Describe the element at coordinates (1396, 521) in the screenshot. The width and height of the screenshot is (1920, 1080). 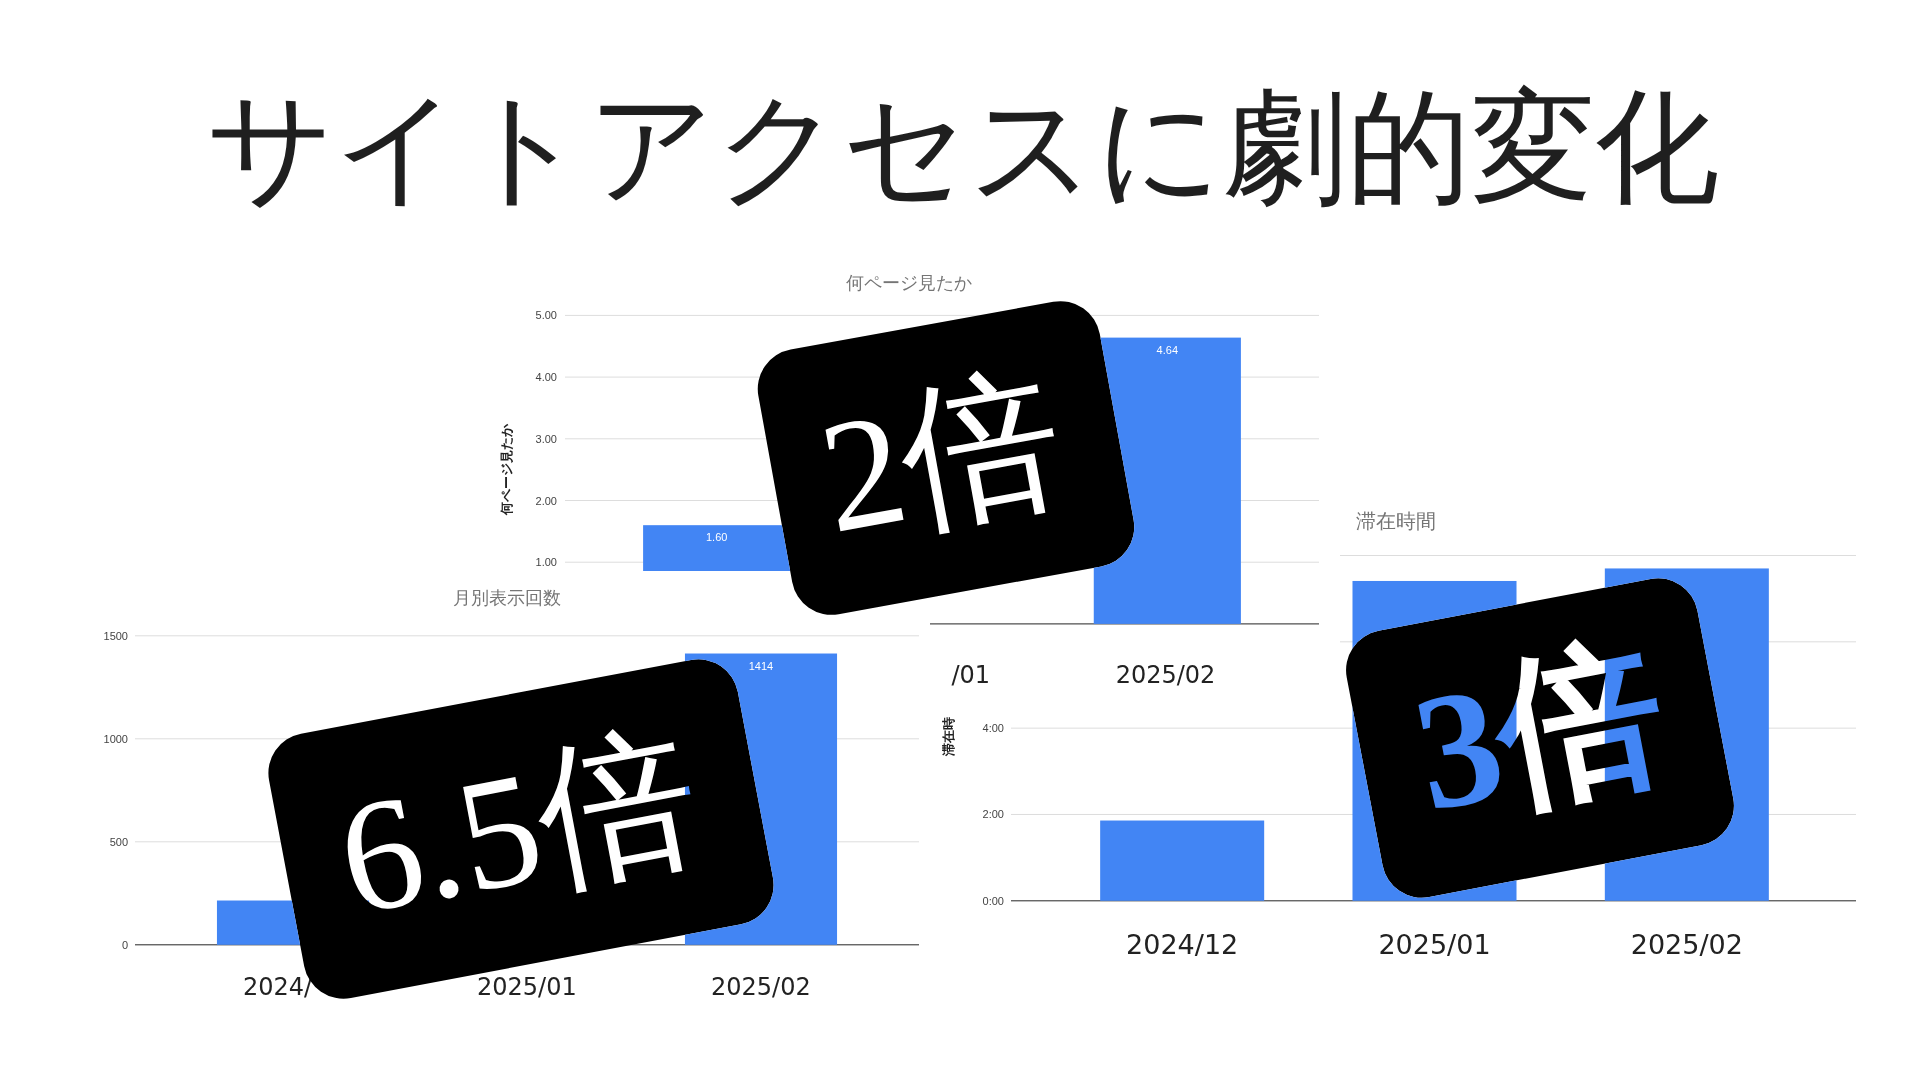
I see `chart-title: 滞在時間` at that location.